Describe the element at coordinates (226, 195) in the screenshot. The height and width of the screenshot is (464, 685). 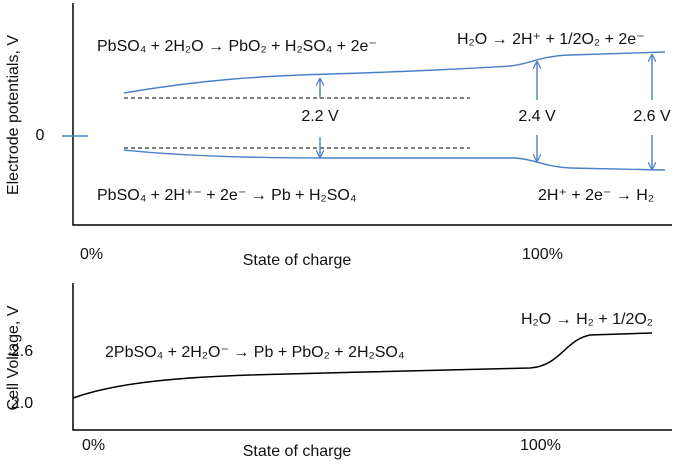
I see `equation: PbSO₄ + 2H⁺⁻ + 2e⁻ → Pb + H₂SO₄` at that location.